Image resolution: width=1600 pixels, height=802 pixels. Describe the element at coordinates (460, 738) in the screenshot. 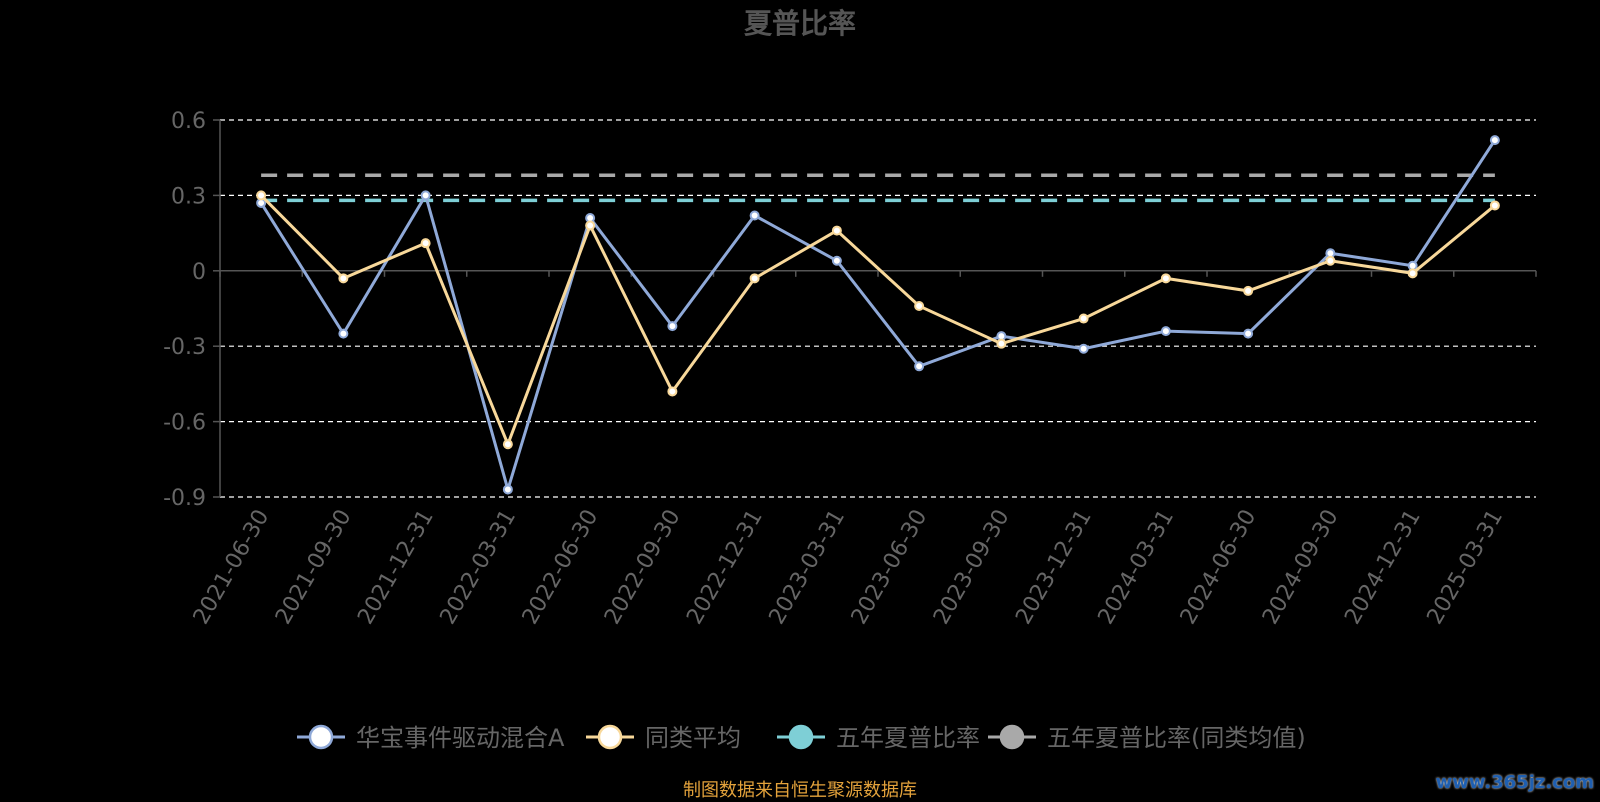

I see `legend-label: 华宝事件驱动混合A` at that location.